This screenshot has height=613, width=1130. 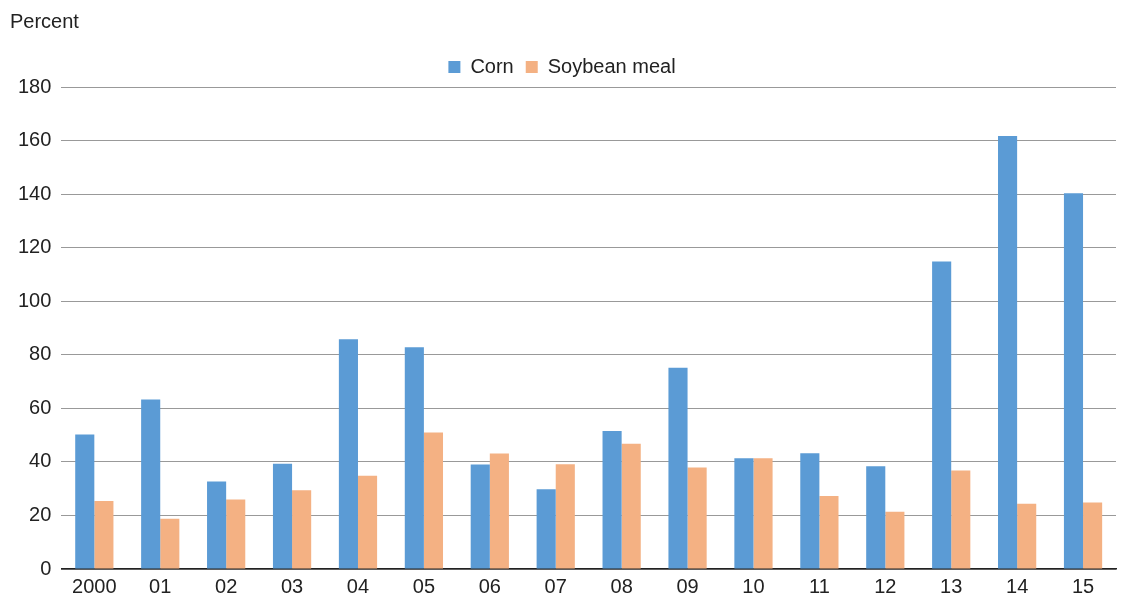 What do you see at coordinates (951, 585) in the screenshot?
I see `x-tick-label: 13` at bounding box center [951, 585].